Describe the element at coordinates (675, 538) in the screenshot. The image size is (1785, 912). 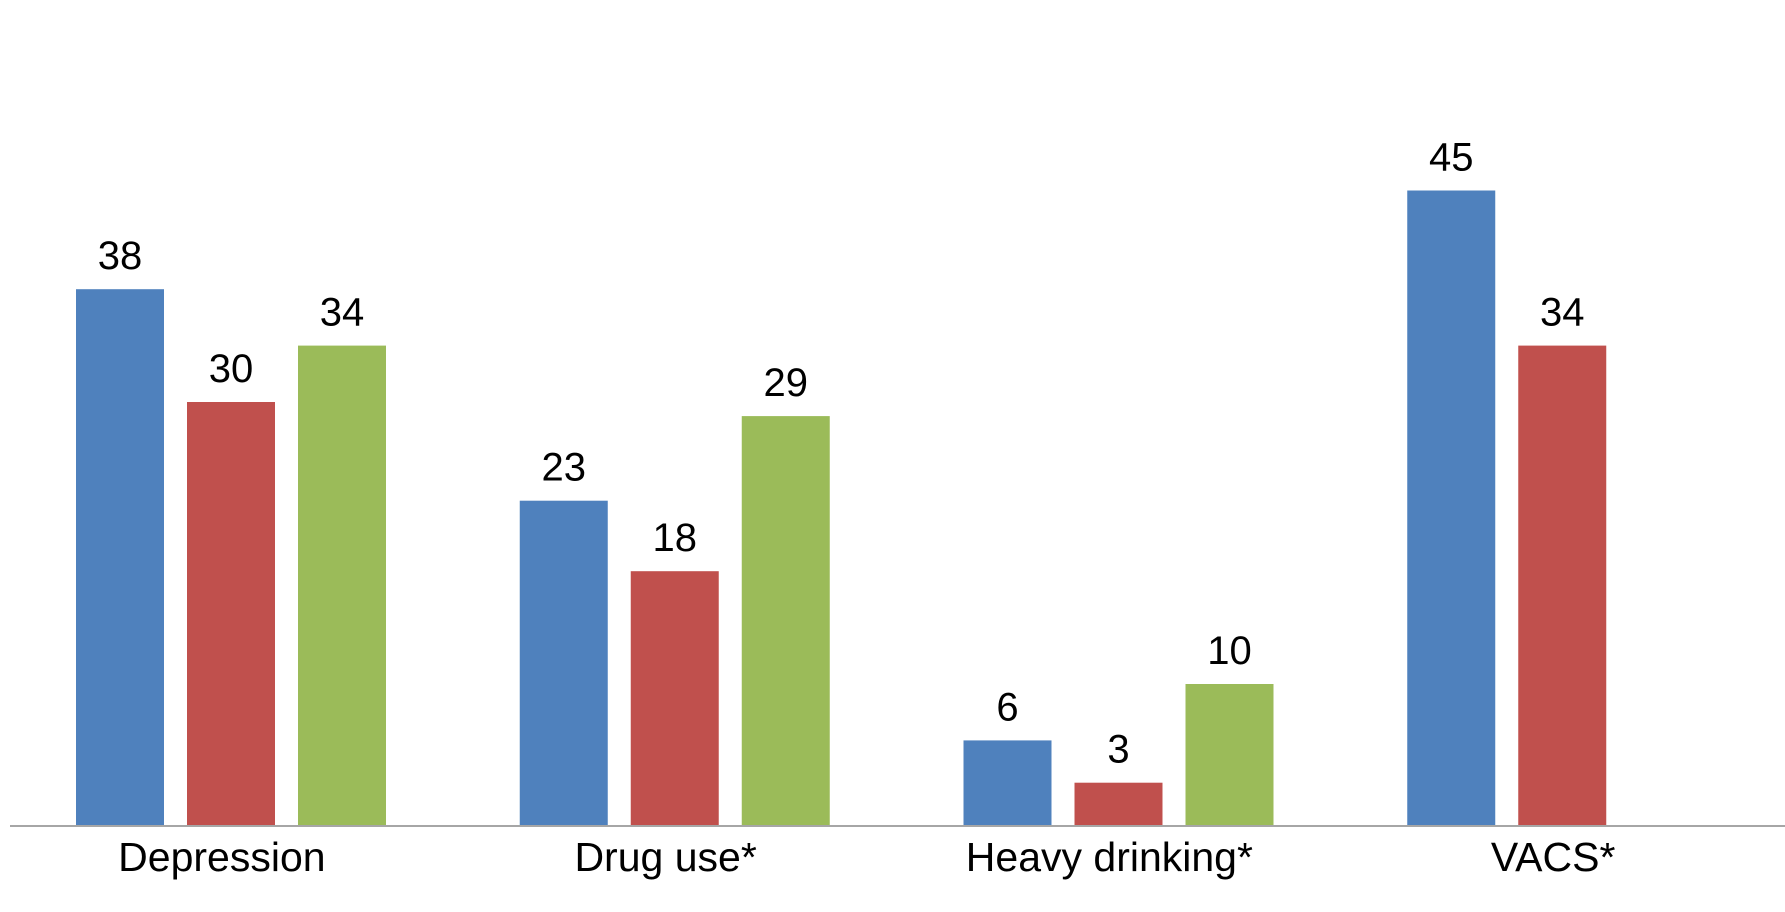
I see `data-label: 18` at that location.